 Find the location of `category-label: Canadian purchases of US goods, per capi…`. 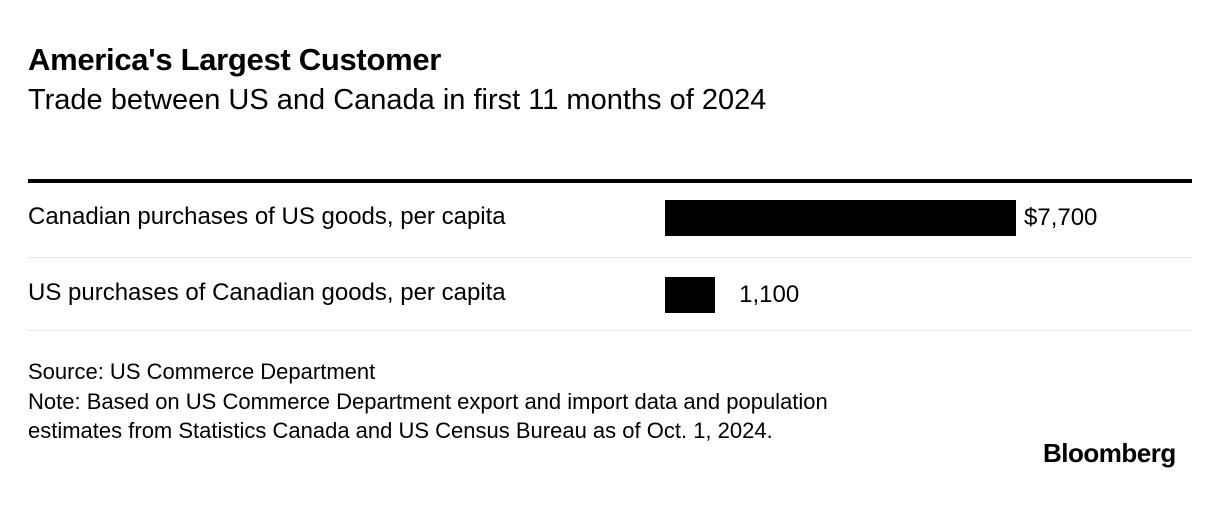

category-label: Canadian purchases of US goods, per capi… is located at coordinates (267, 216).